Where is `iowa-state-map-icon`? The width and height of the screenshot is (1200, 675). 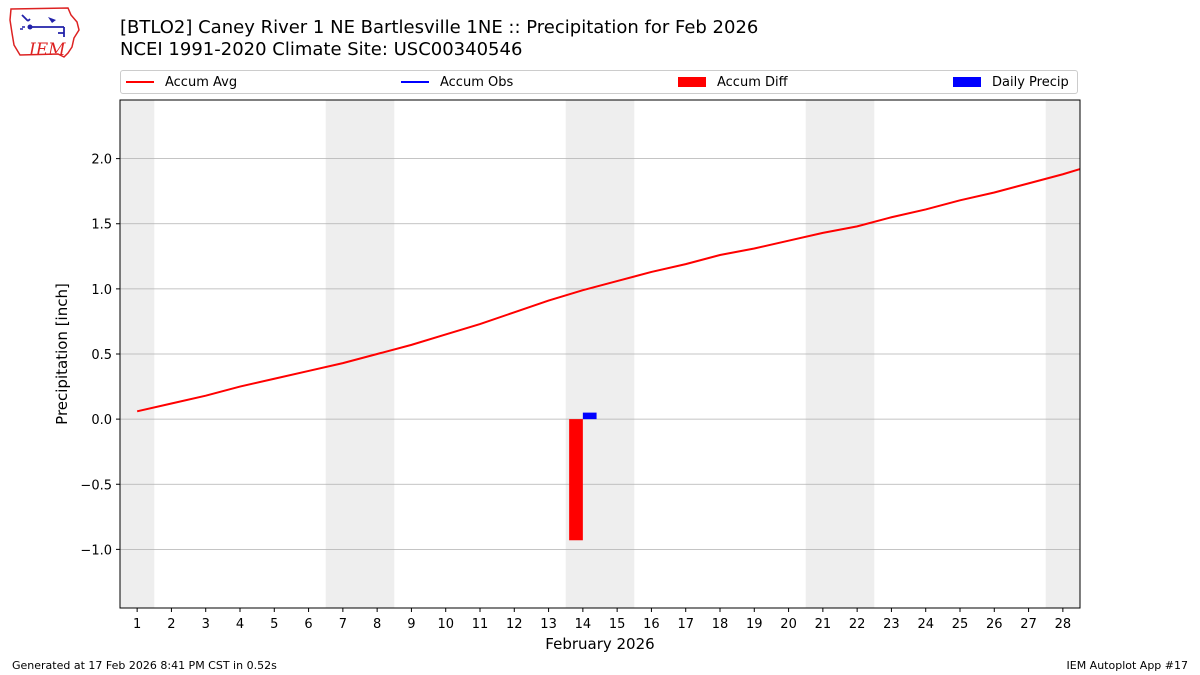 iowa-state-map-icon is located at coordinates (44, 32).